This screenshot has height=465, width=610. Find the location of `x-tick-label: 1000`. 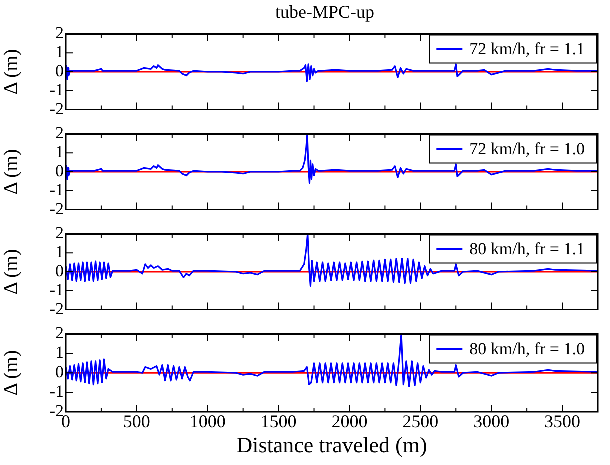

x-tick-label: 1000 is located at coordinates (208, 422).